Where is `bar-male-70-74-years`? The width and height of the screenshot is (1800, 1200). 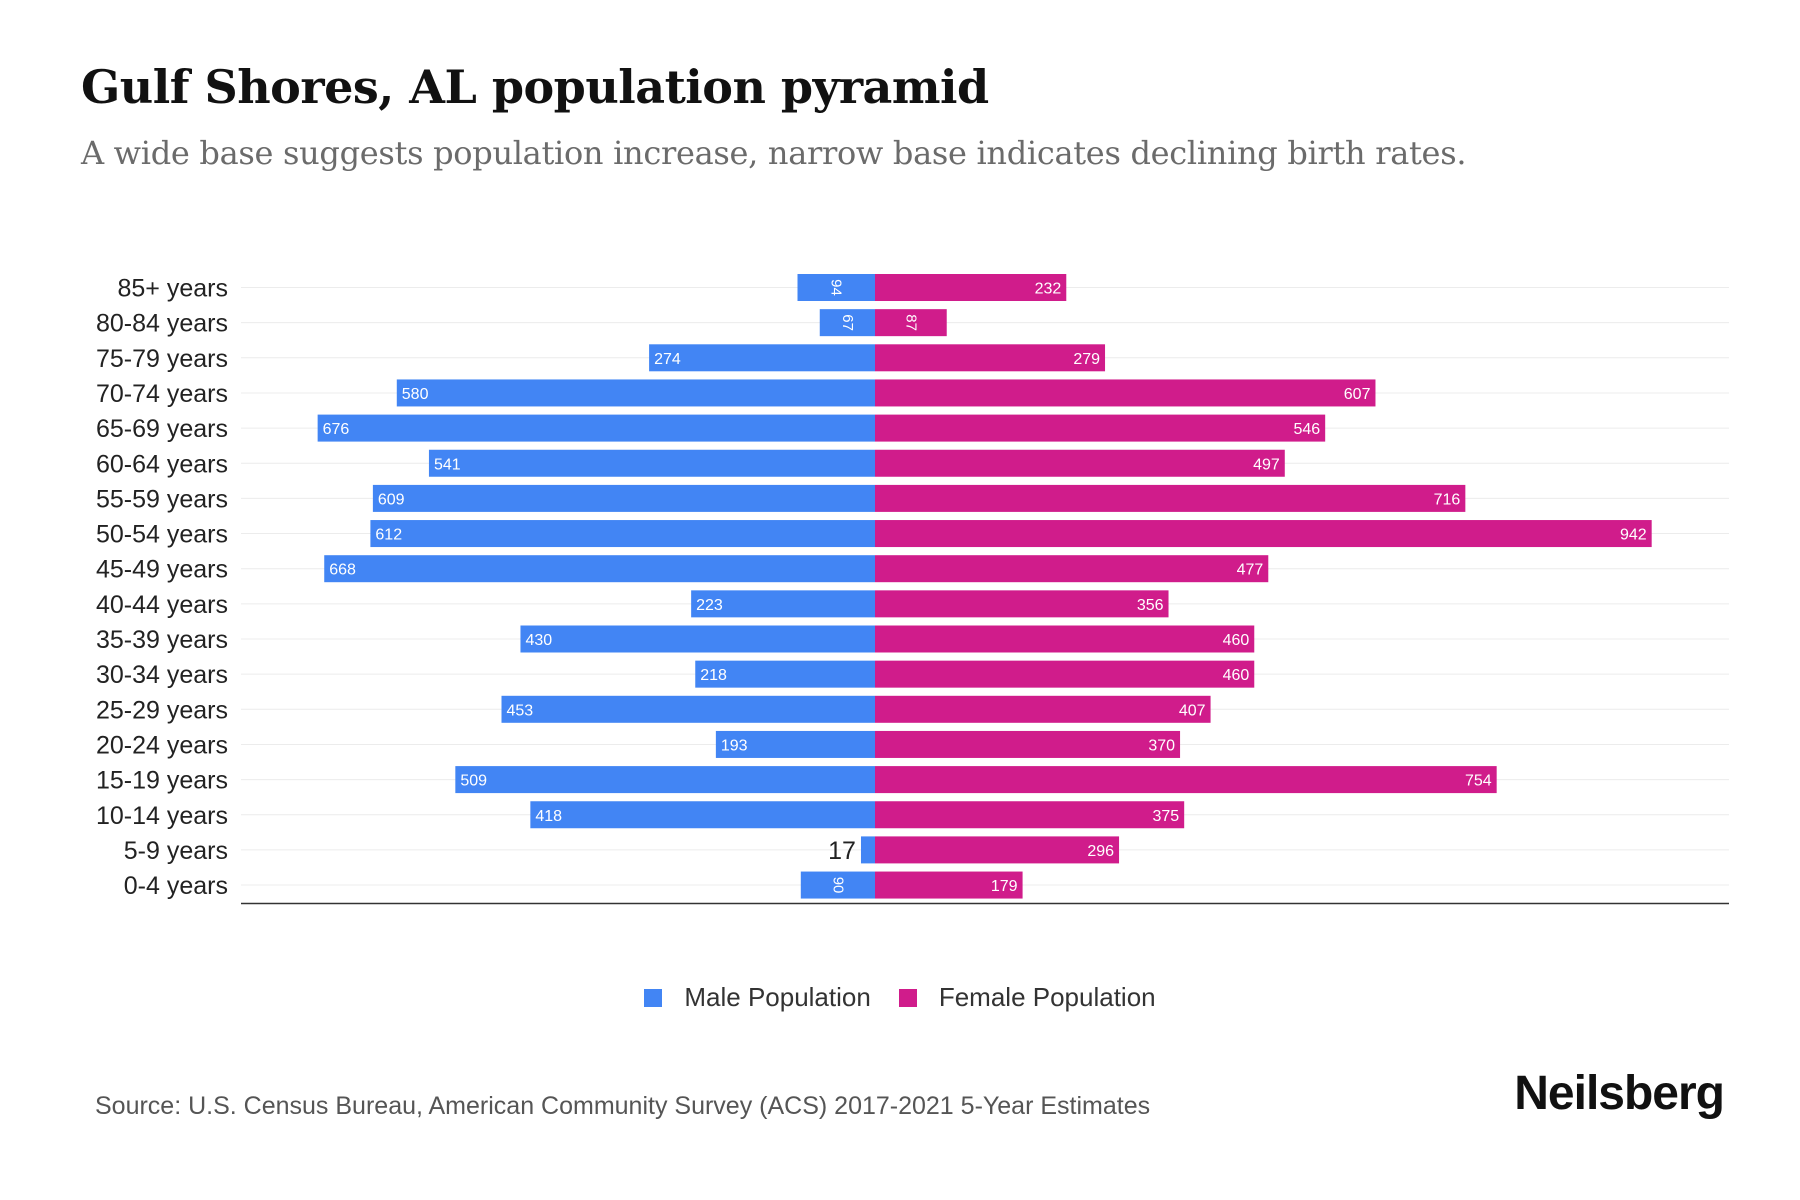
bar-male-70-74-years is located at coordinates (635, 393).